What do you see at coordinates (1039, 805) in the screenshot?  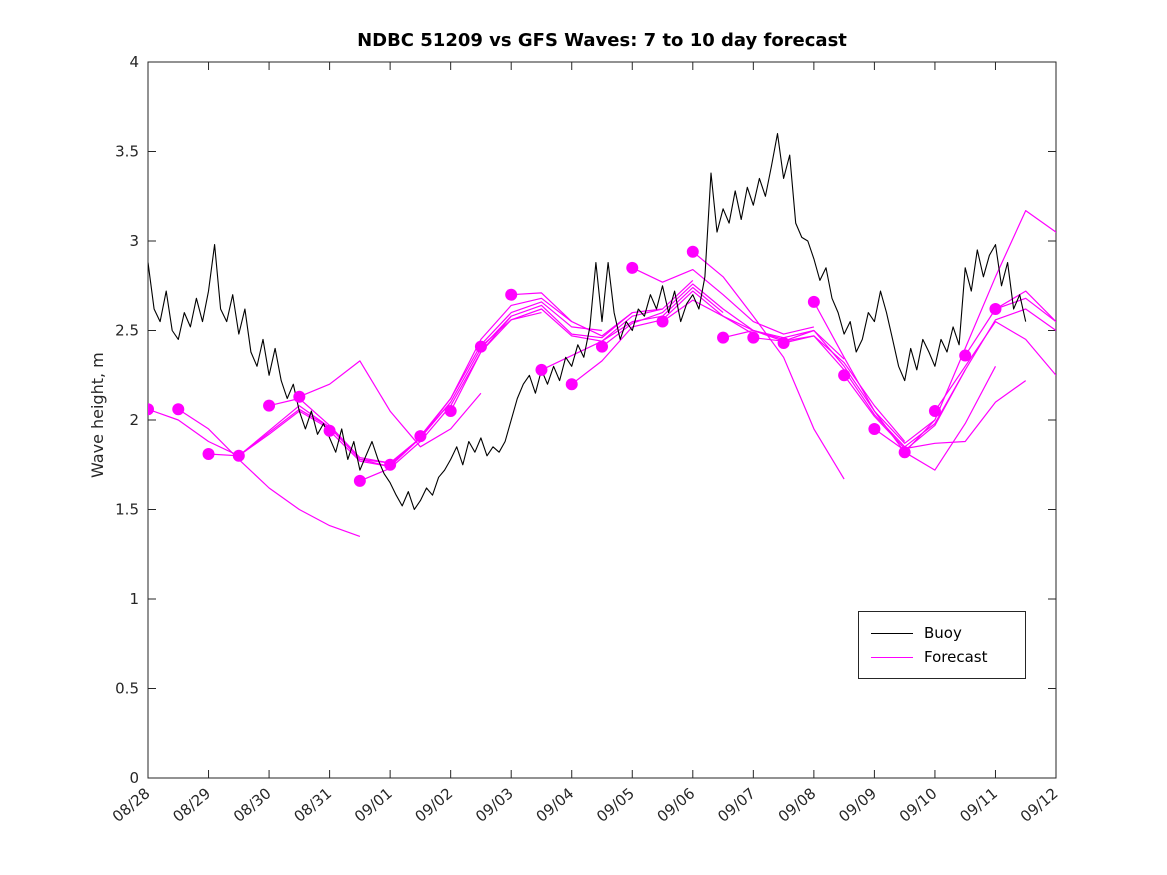 I see `x-tick-label: 09/12` at bounding box center [1039, 805].